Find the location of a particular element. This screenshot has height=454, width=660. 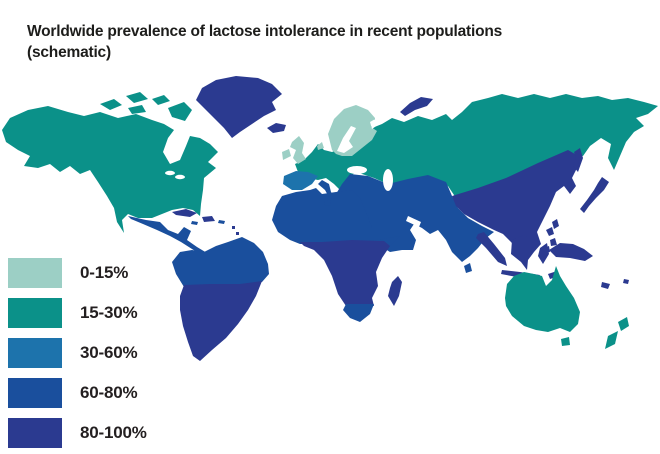

region-sumatra is located at coordinates (491, 249).